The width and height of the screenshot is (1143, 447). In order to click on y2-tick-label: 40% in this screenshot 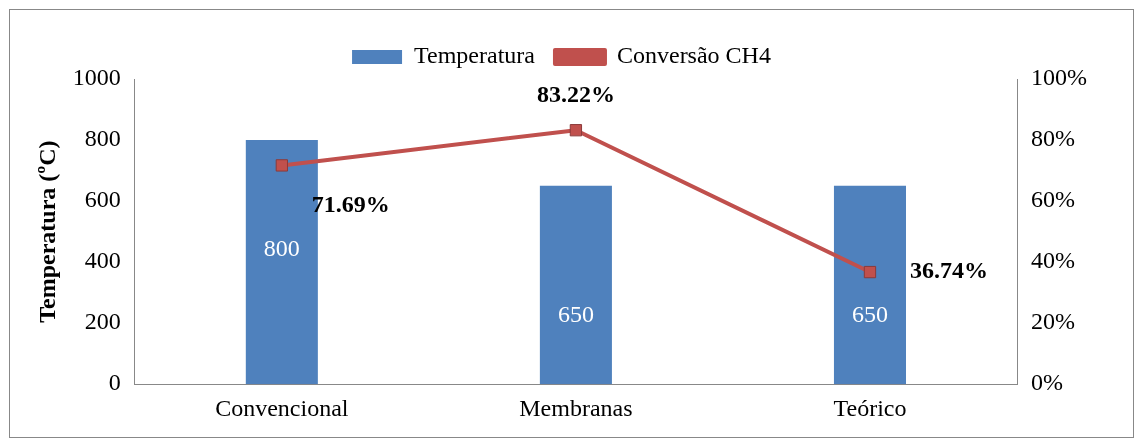, I will do `click(1053, 260)`.